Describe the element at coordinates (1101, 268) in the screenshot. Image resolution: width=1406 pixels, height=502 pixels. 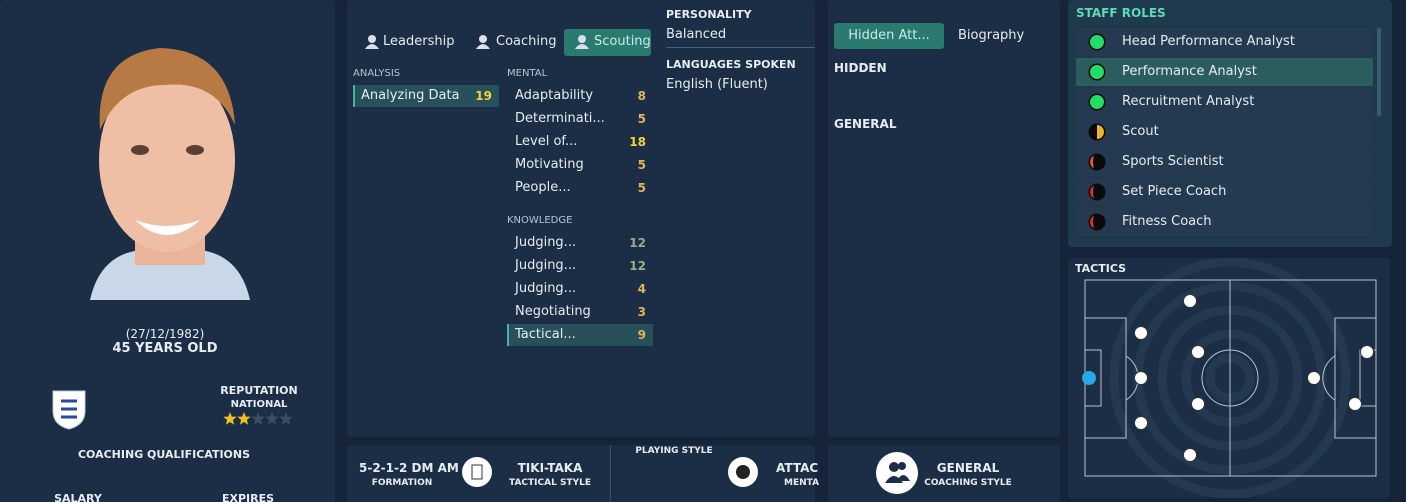
I see `tactics-title: TACTICS` at that location.